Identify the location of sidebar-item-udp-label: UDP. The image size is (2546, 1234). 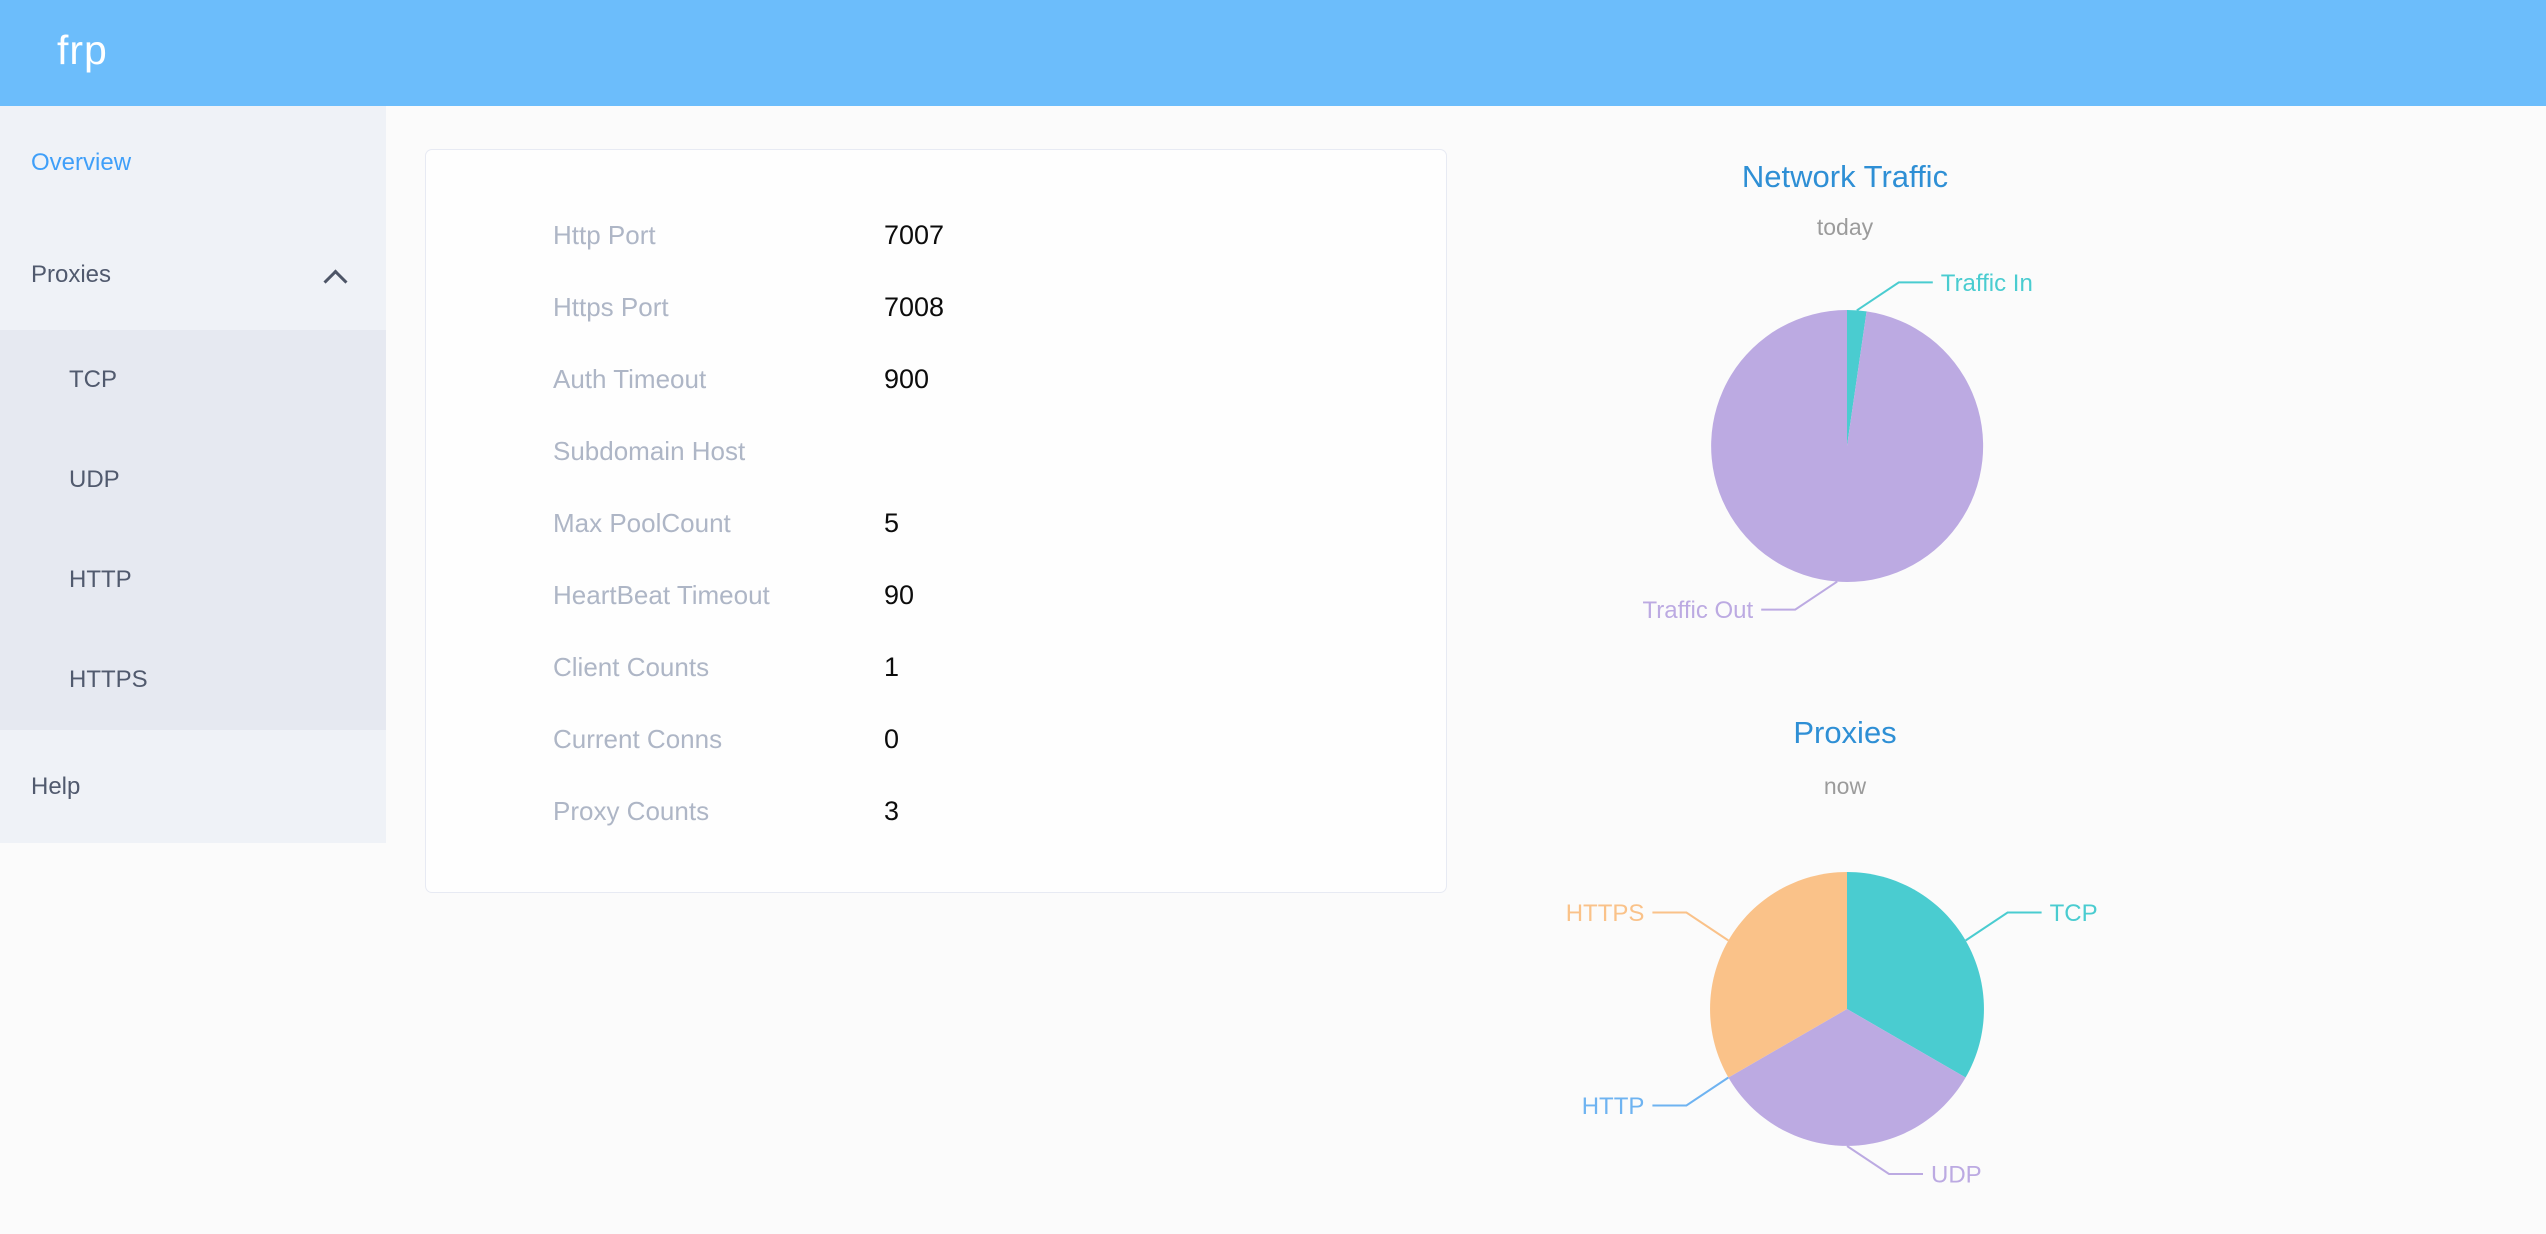
(94, 479).